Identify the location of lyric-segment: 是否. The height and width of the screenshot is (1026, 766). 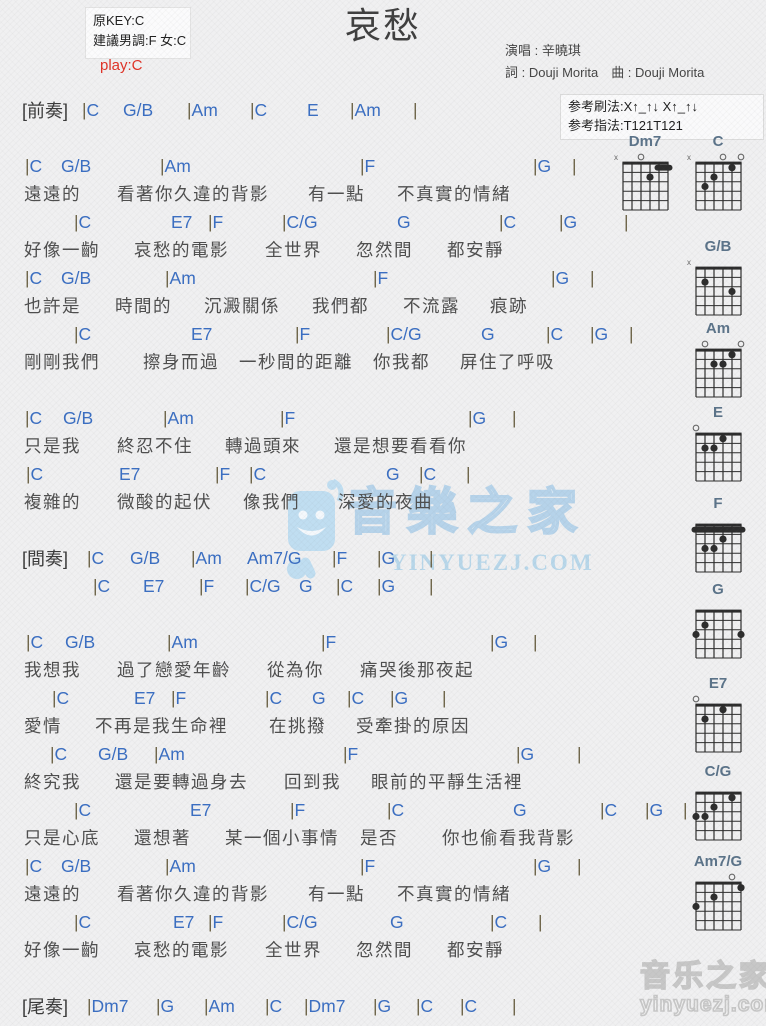
(379, 838).